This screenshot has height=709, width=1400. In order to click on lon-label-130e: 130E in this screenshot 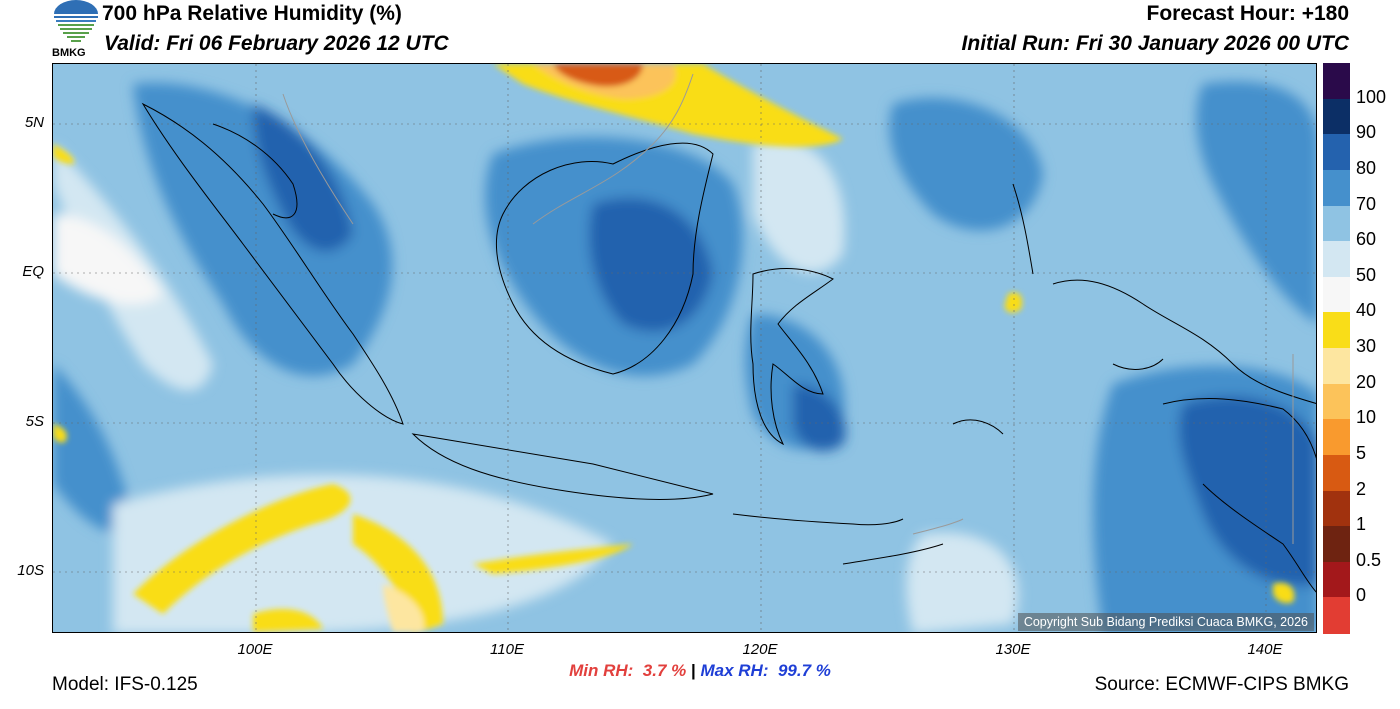, I will do `click(1013, 649)`.